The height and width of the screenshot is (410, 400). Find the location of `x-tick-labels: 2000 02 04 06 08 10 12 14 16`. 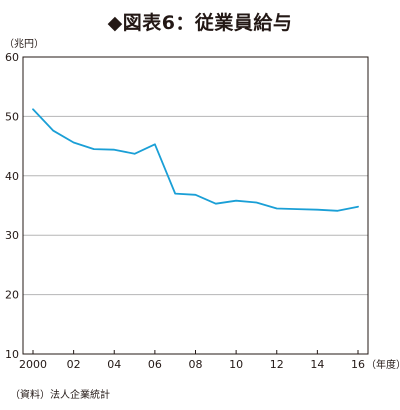

x-tick-labels: 2000 02 04 06 08 10 12 14 16 is located at coordinates (192, 360).